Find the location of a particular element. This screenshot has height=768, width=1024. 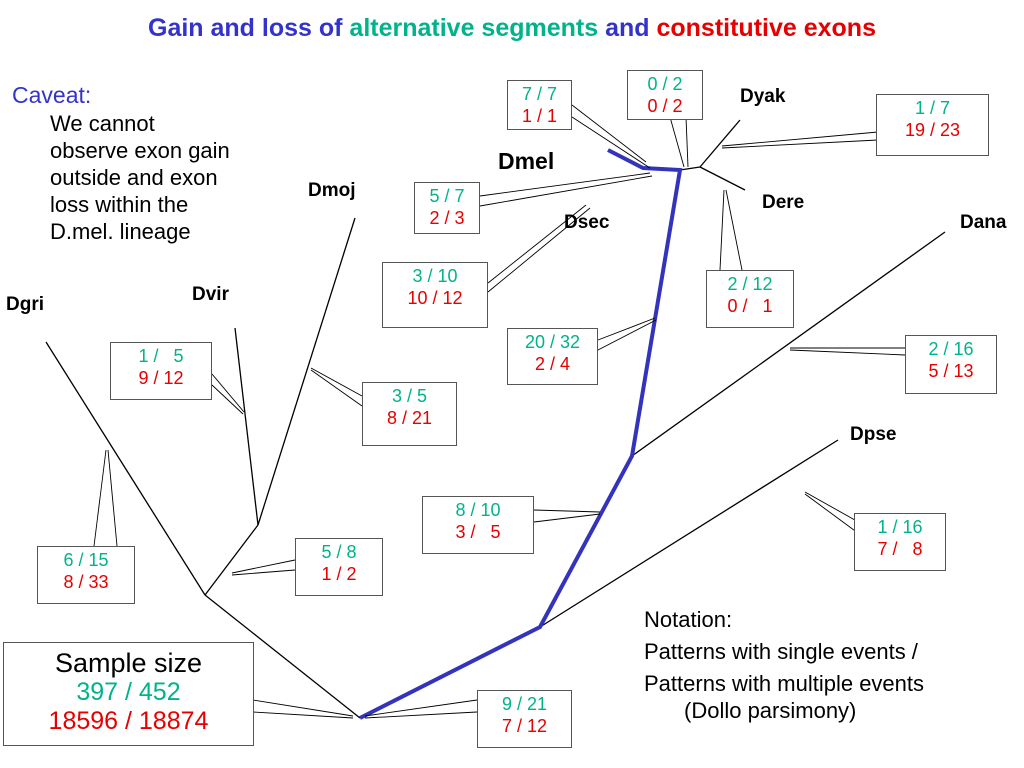

caveat-line: outside and exon is located at coordinates (134, 177).